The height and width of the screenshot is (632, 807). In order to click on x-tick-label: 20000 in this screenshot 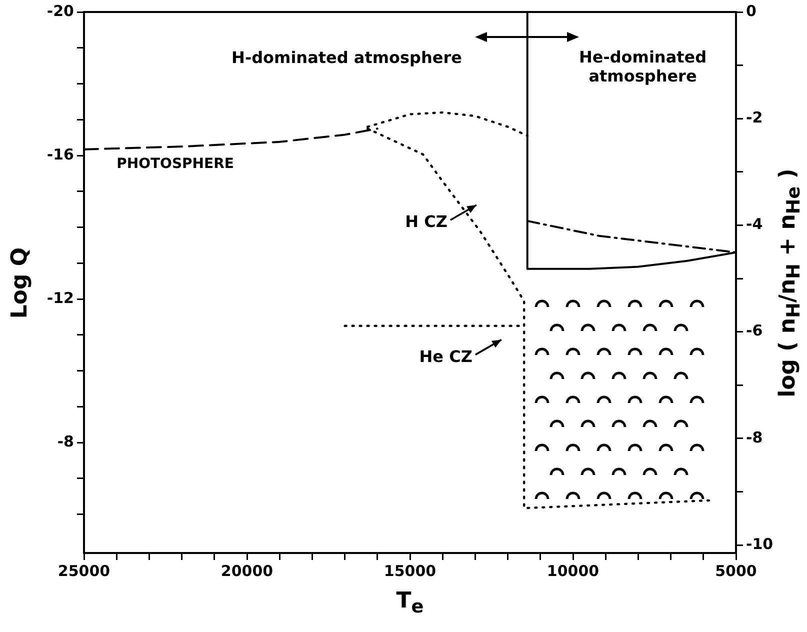, I will do `click(247, 571)`.